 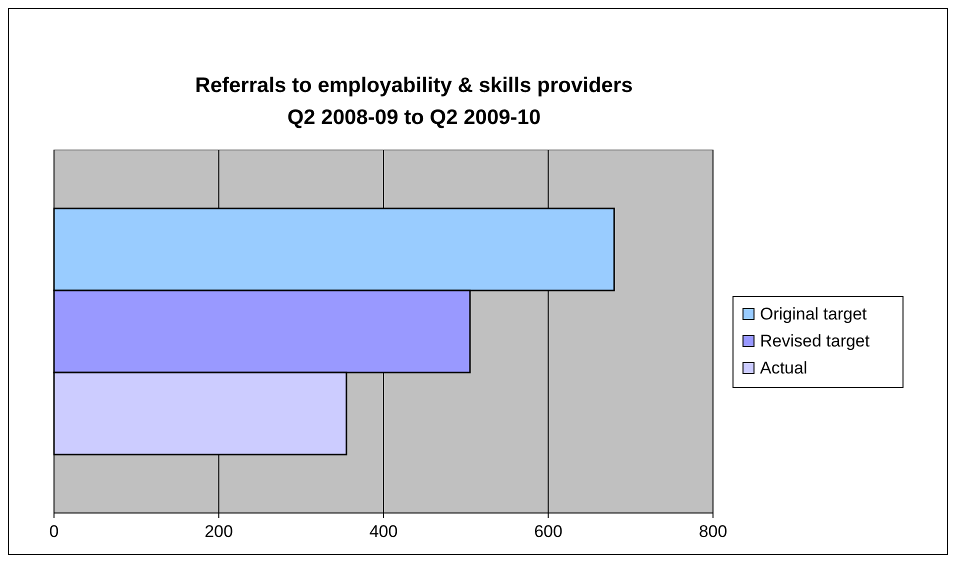 I want to click on x-tick-label: 800, so click(x=713, y=531).